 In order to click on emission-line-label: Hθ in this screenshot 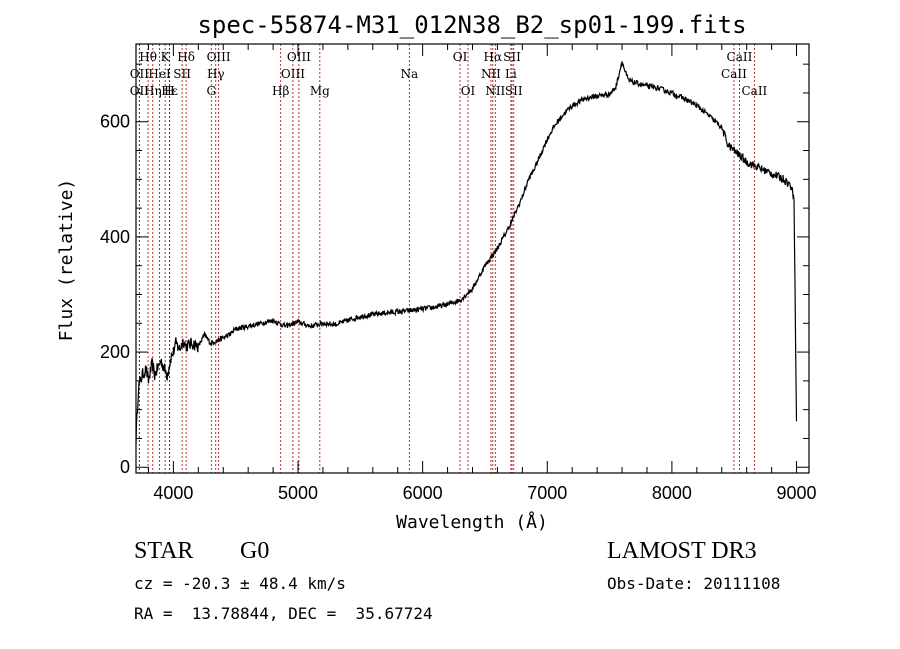, I will do `click(148, 57)`.